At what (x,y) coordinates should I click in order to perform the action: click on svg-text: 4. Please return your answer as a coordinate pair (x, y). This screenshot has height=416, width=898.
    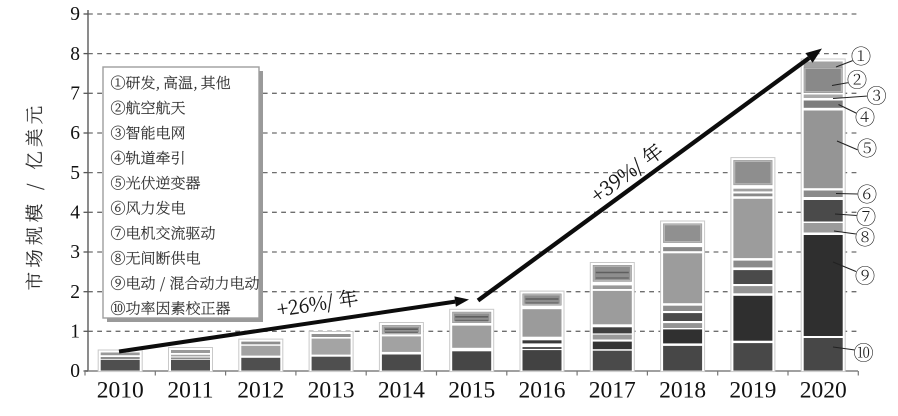
    Looking at the image, I should click on (75, 213).